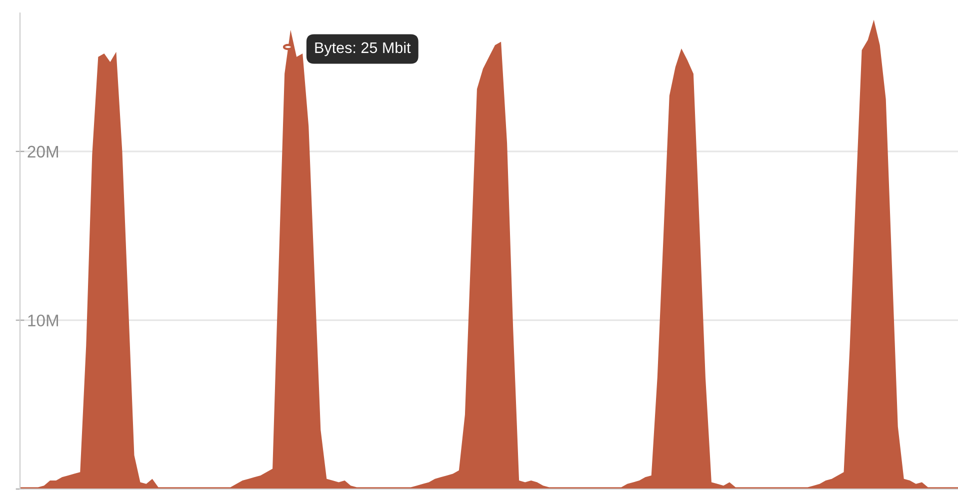 The height and width of the screenshot is (490, 958). I want to click on y-tick-label: 20M, so click(43, 152).